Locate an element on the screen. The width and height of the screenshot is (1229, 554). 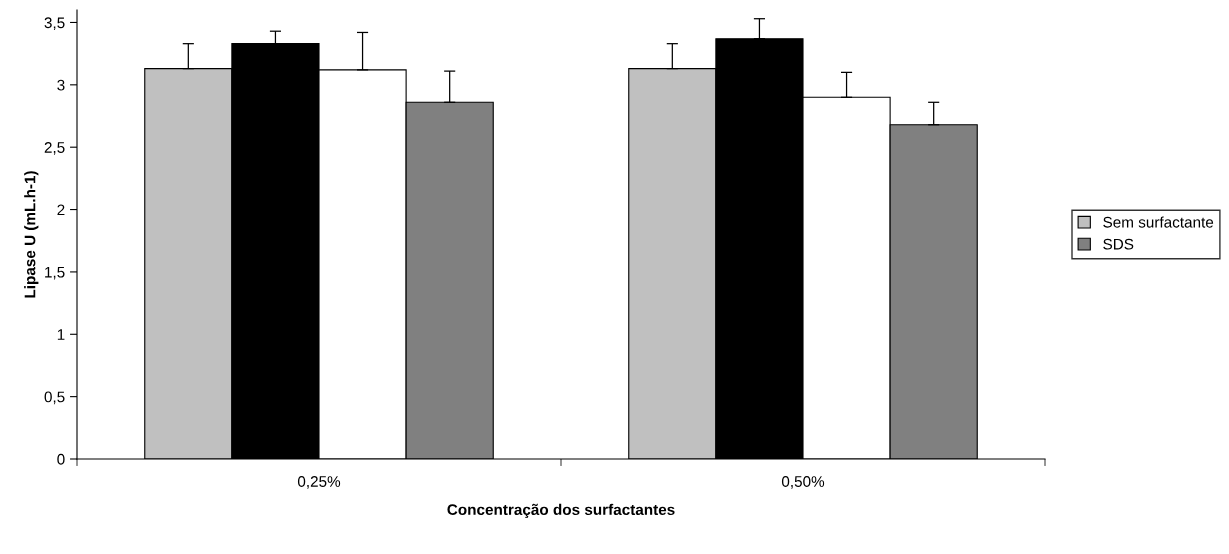
y-tick-label: 1 is located at coordinates (61, 334).